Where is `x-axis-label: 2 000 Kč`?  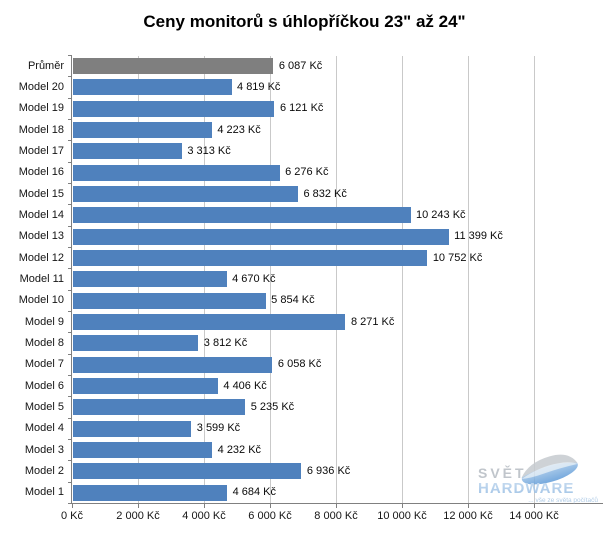
x-axis-label: 2 000 Kč is located at coordinates (138, 515).